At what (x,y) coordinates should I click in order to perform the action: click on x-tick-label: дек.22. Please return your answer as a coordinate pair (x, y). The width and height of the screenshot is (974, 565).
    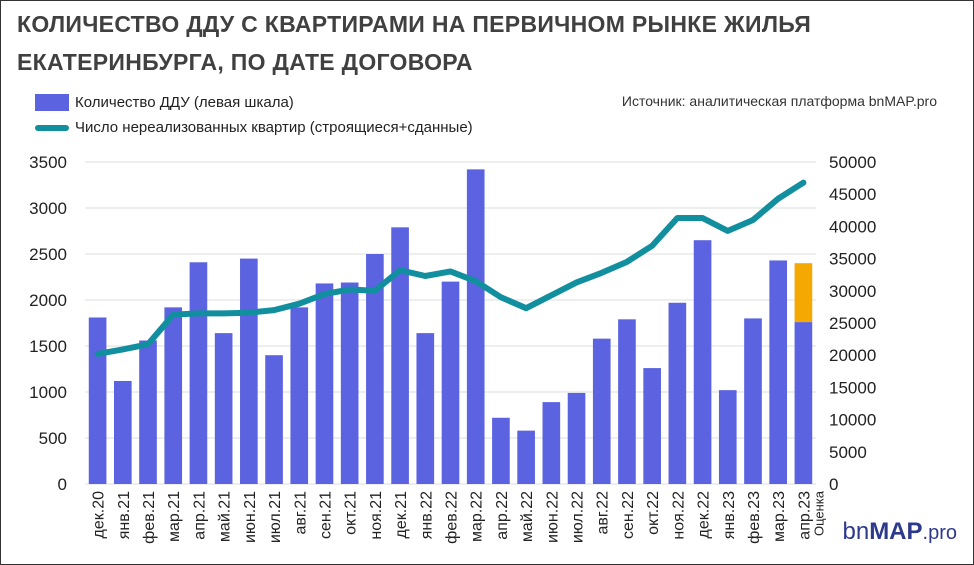
    Looking at the image, I should click on (704, 515).